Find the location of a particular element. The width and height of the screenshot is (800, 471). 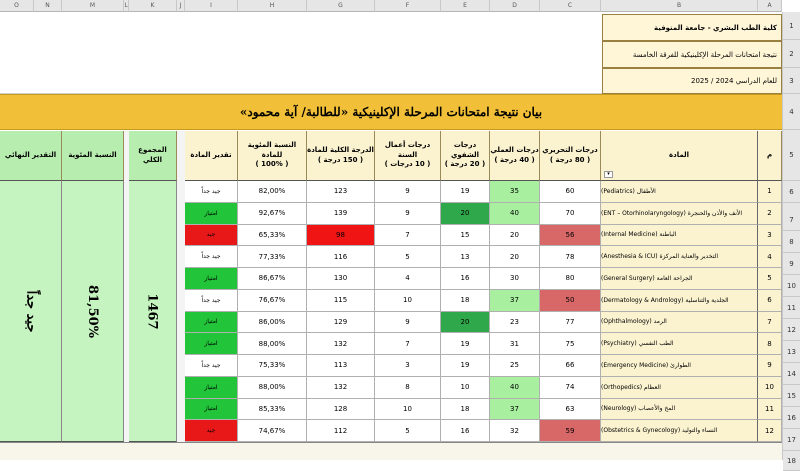

row-header-10: 10 is located at coordinates (791, 286).